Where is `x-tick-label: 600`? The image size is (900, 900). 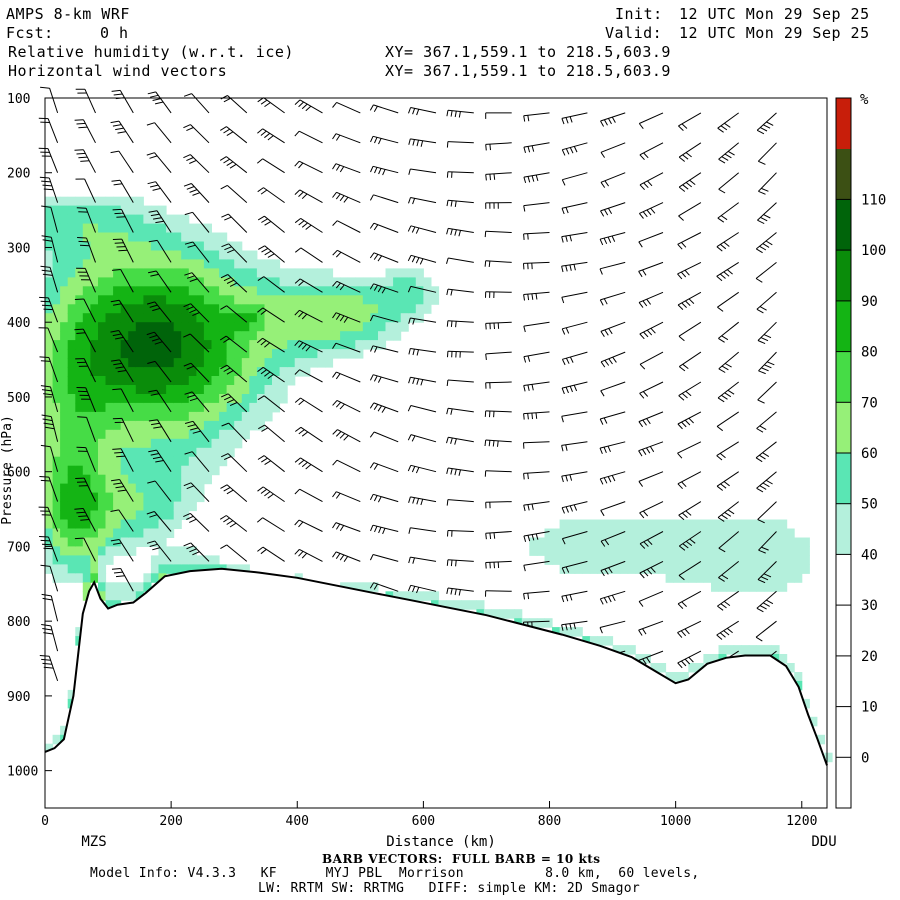
x-tick-label: 600 is located at coordinates (423, 821).